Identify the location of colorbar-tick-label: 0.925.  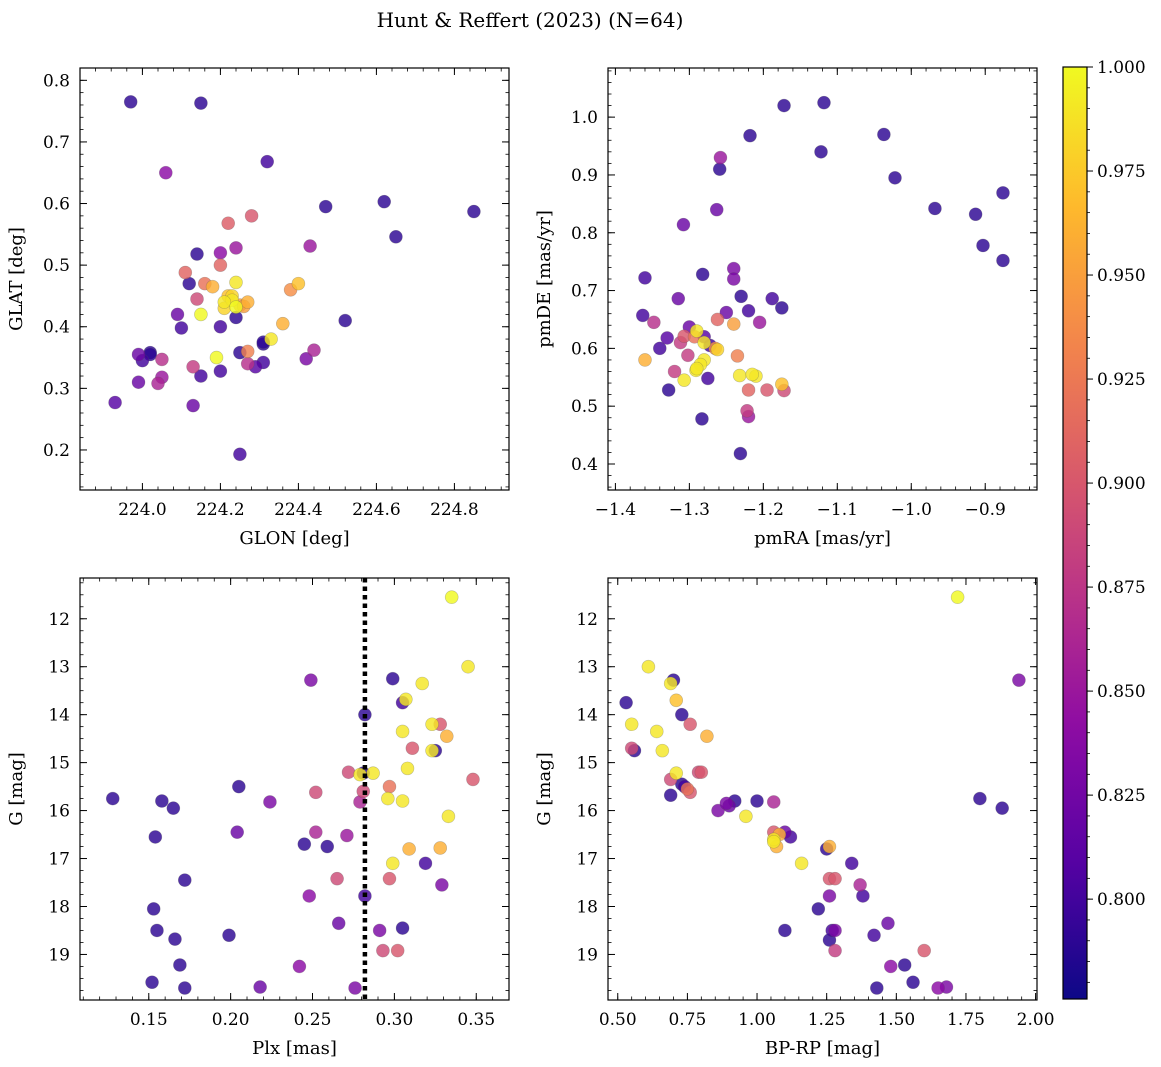
(1121, 380).